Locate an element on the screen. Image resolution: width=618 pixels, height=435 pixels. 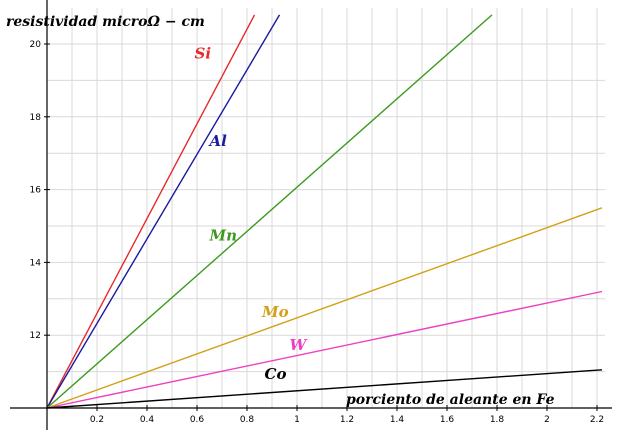
series-label-w: W is located at coordinates (299, 345).